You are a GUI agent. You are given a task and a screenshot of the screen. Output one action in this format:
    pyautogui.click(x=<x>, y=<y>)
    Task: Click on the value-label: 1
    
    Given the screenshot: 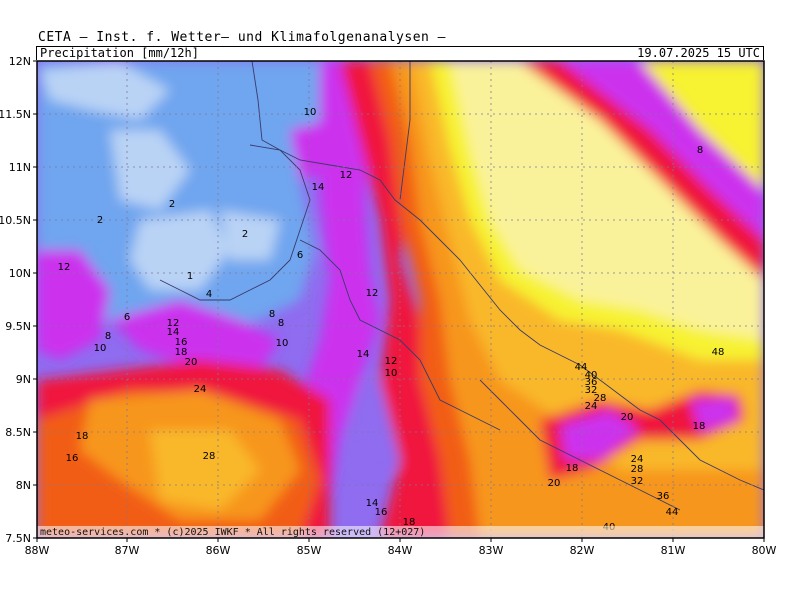 What is the action you would take?
    pyautogui.click(x=190, y=276)
    